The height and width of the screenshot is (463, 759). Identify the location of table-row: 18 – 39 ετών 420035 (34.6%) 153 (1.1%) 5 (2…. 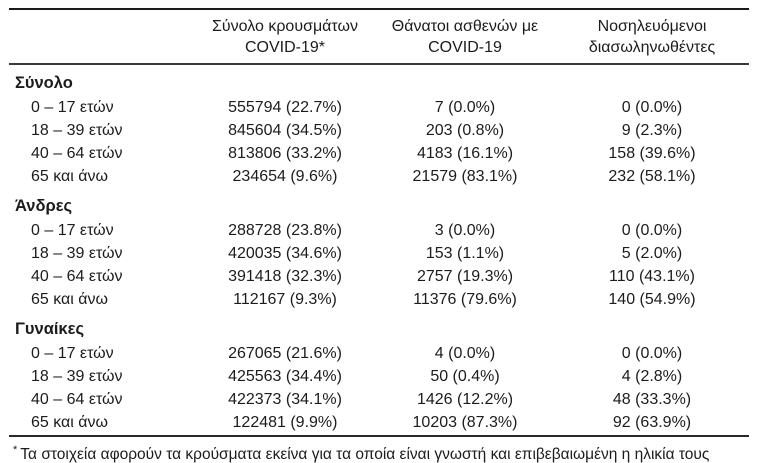
(379, 253).